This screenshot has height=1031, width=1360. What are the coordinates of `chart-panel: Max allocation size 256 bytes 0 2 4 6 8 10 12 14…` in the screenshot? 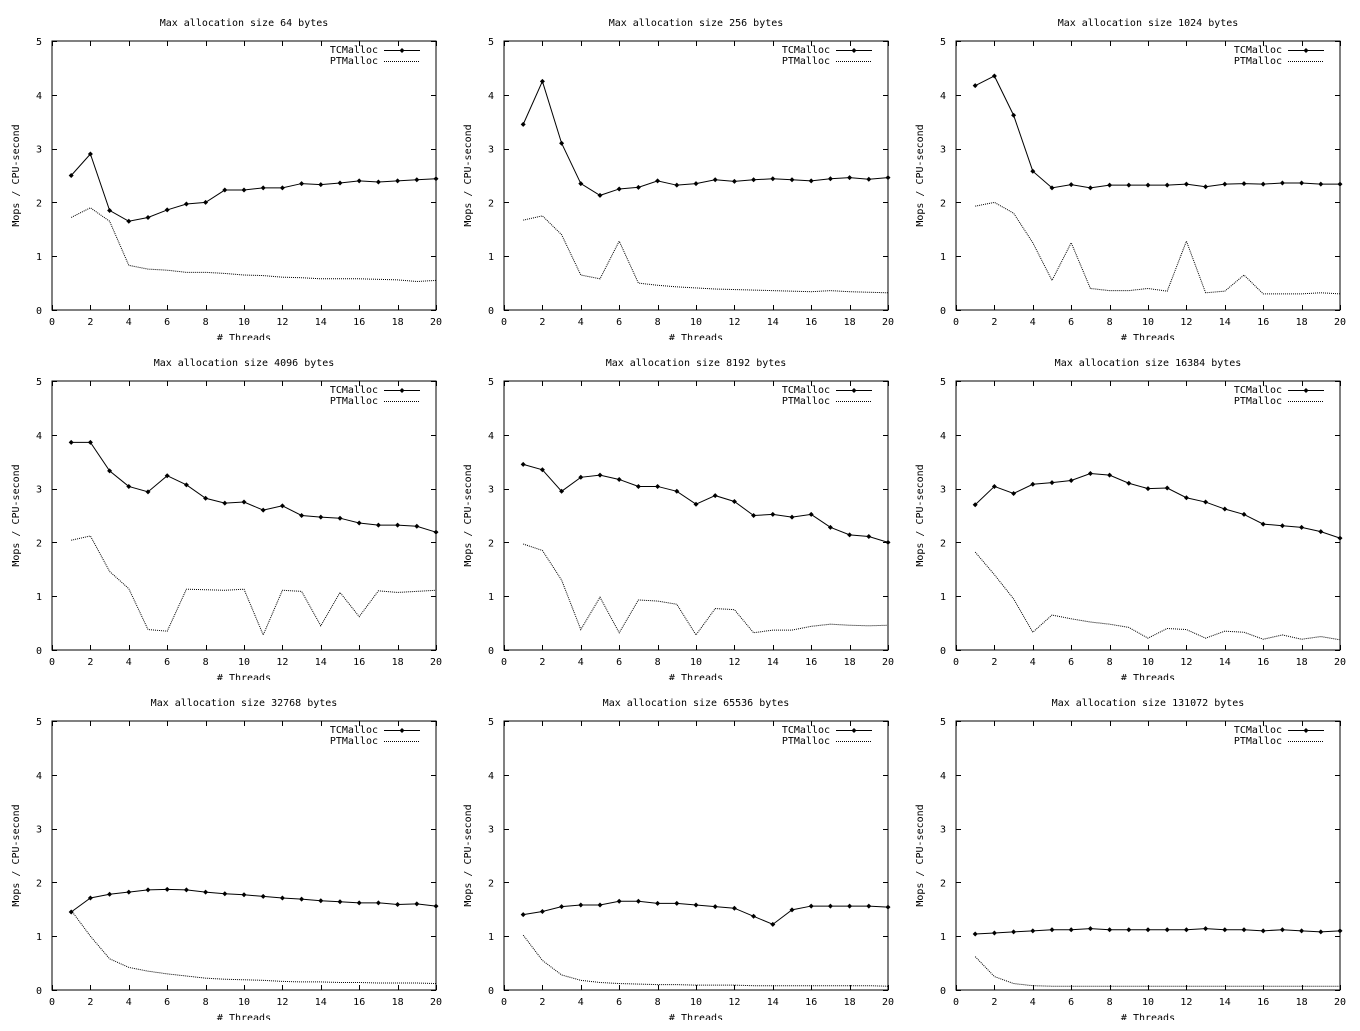 It's located at (678, 170).